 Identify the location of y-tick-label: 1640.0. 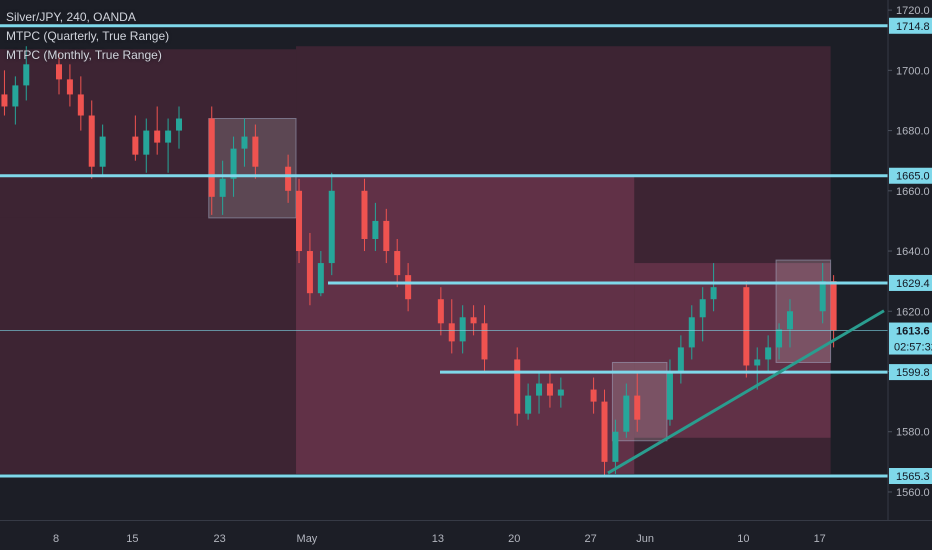
(913, 252).